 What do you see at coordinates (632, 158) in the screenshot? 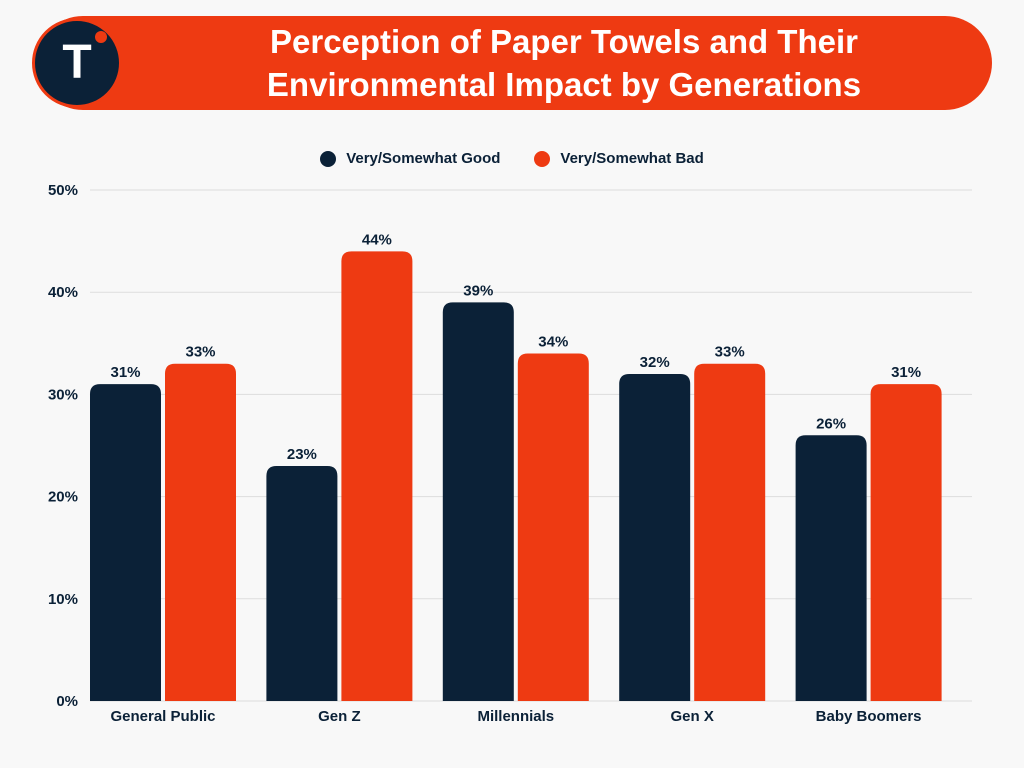
I see `legend-label-bad: Very/Somewhat Bad` at bounding box center [632, 158].